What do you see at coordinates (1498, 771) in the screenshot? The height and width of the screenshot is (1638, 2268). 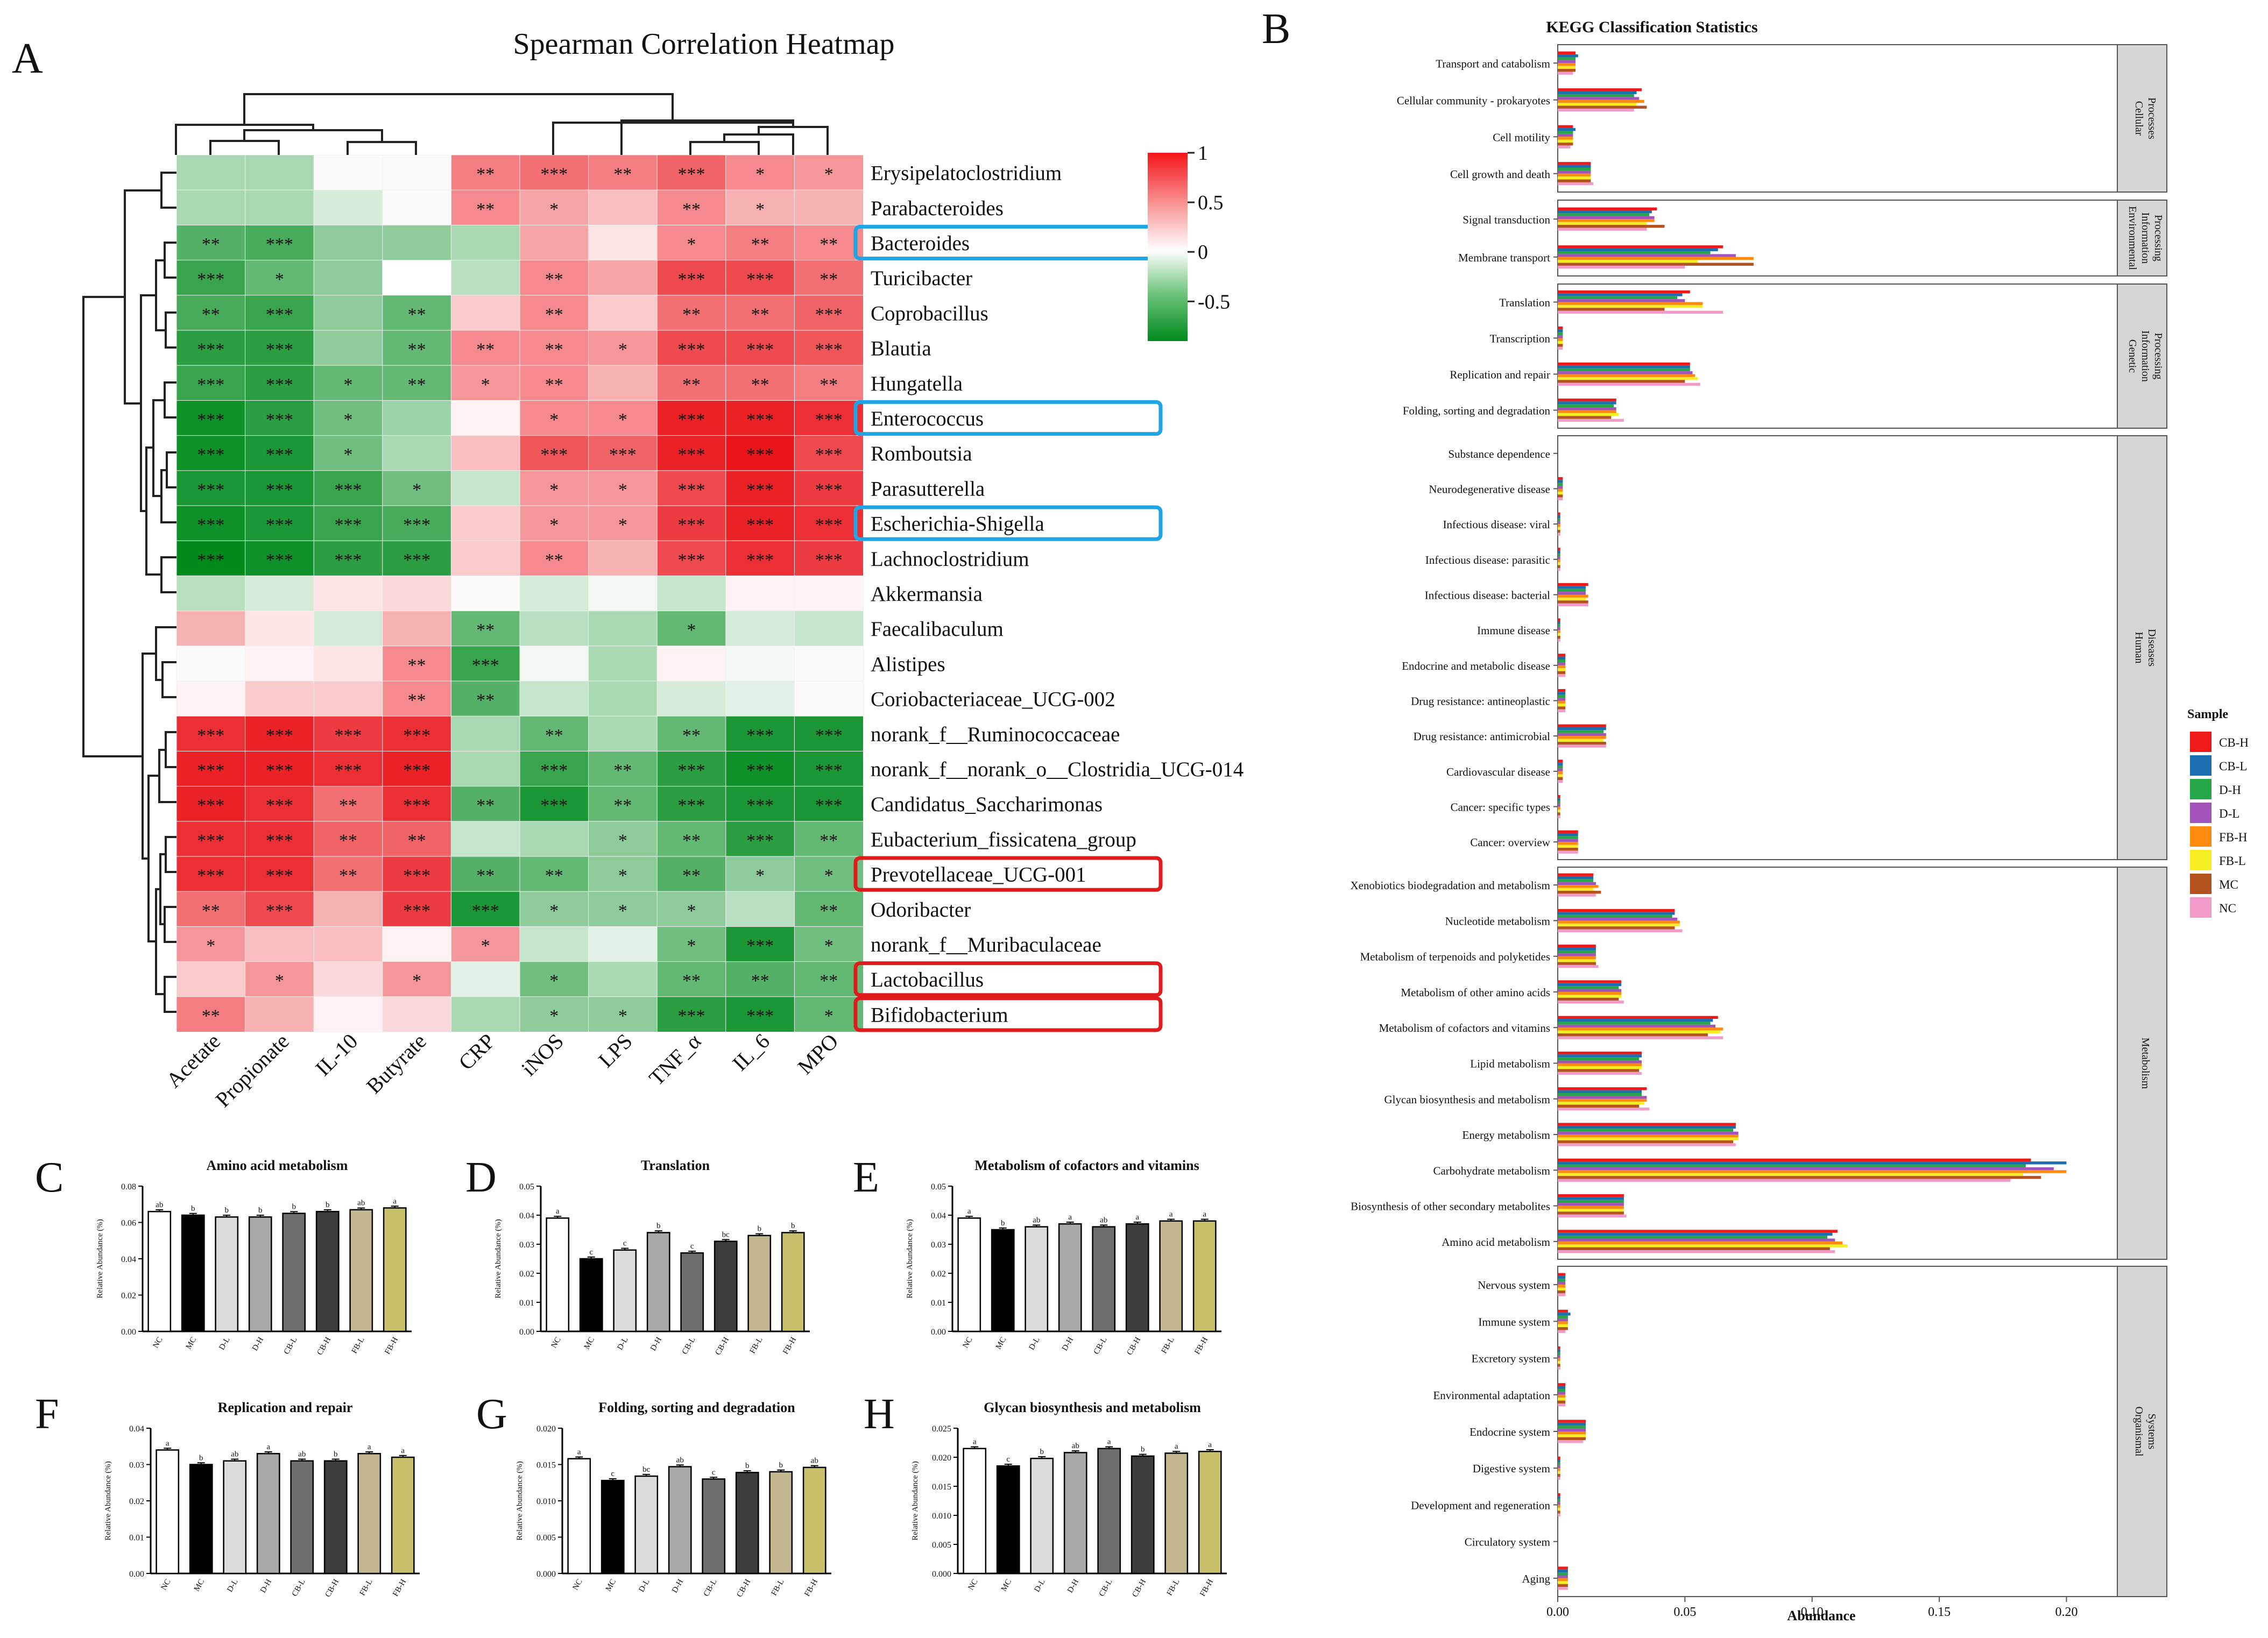 I see `pathway-label-cardiovascular-disease: Cardiovascular disease` at bounding box center [1498, 771].